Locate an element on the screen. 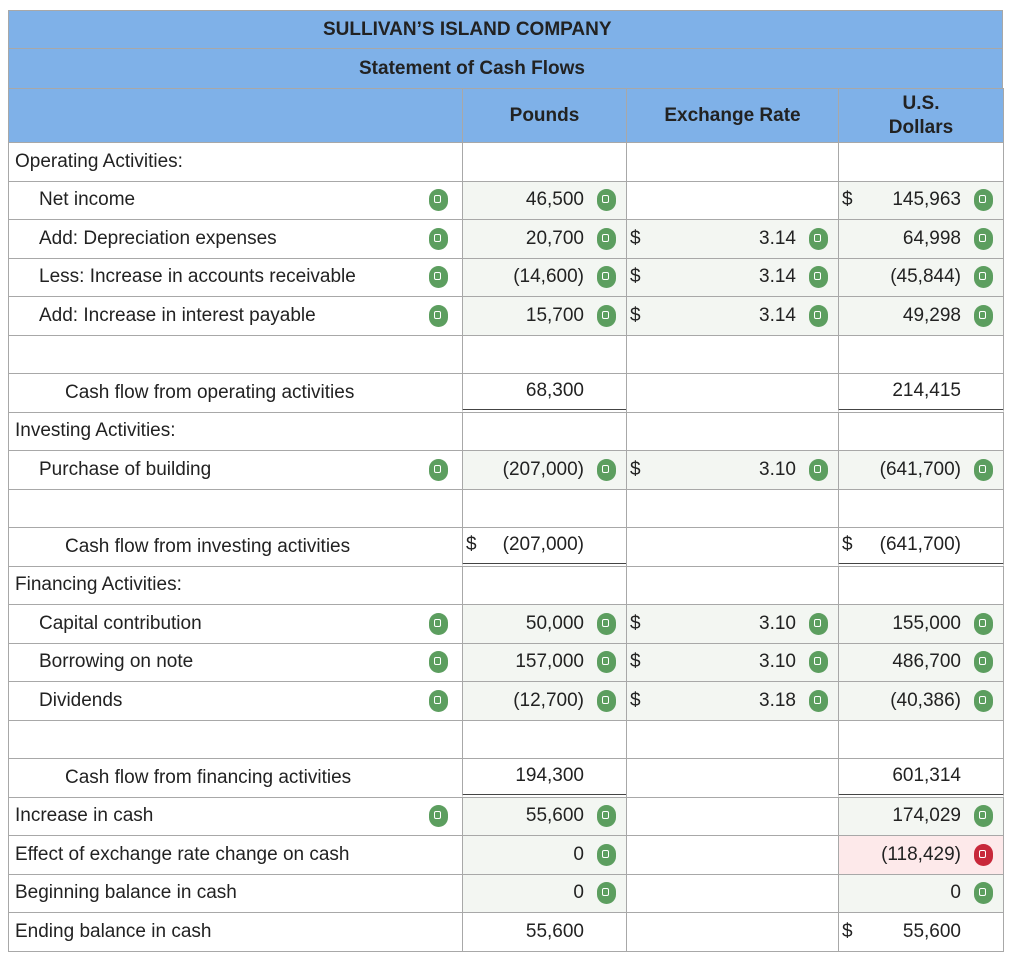  row-label: Dividends is located at coordinates (81, 700).